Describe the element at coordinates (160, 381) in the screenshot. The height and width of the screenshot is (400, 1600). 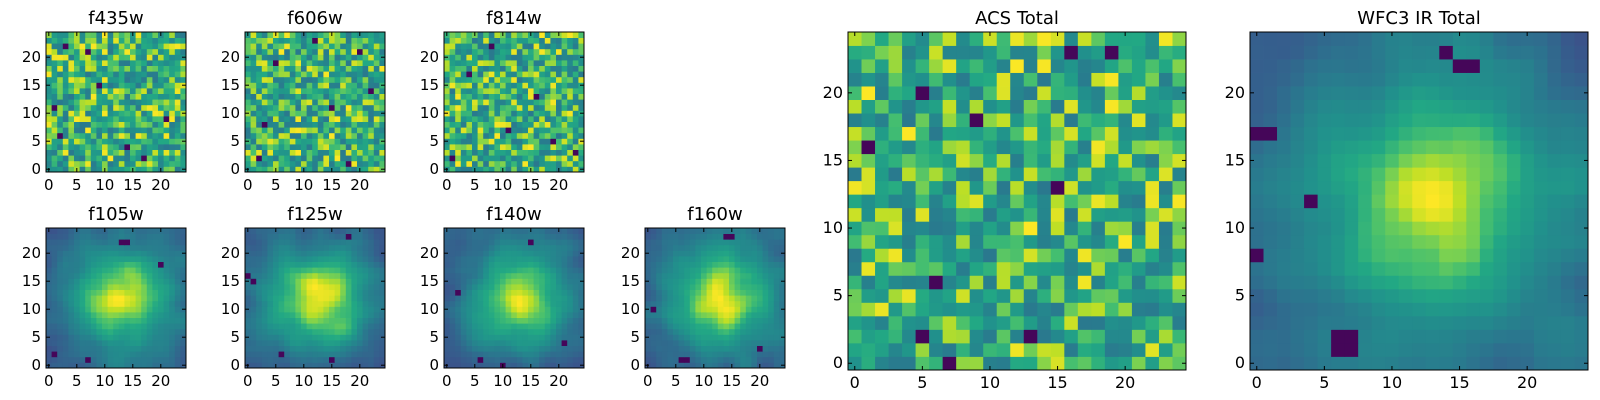
I see `x-tick-label: 20` at that location.